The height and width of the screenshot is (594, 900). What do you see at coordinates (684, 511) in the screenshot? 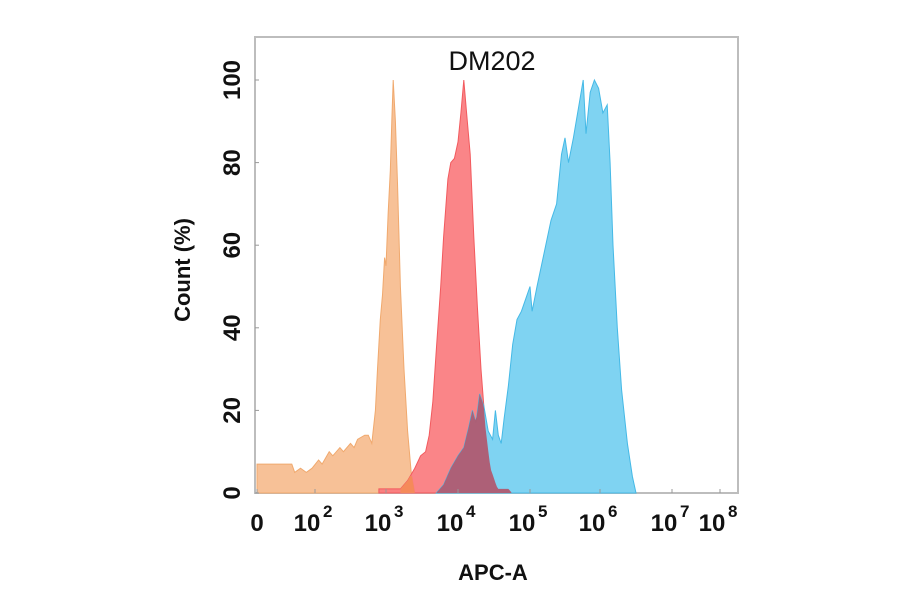
I see `x-tick-exponent: 7` at bounding box center [684, 511].